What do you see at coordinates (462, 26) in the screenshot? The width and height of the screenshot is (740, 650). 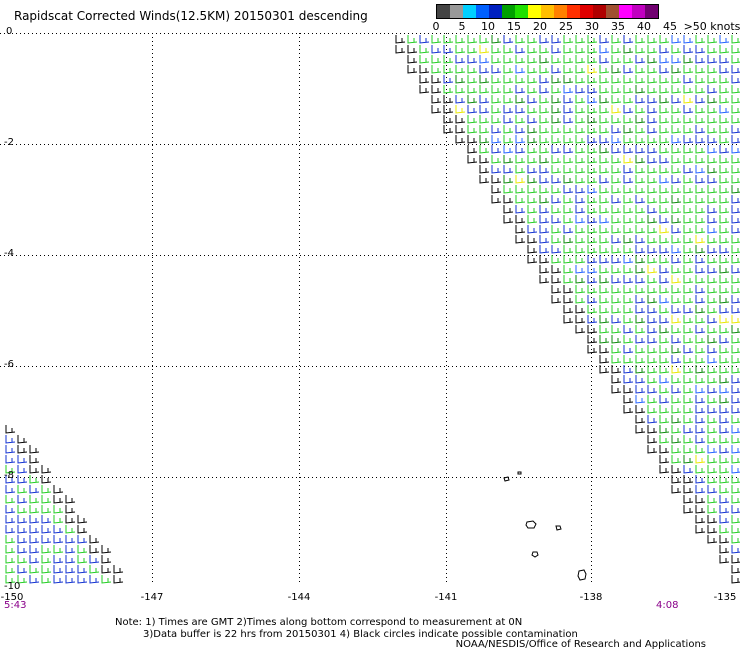 I see `legend-label: 5` at bounding box center [462, 26].